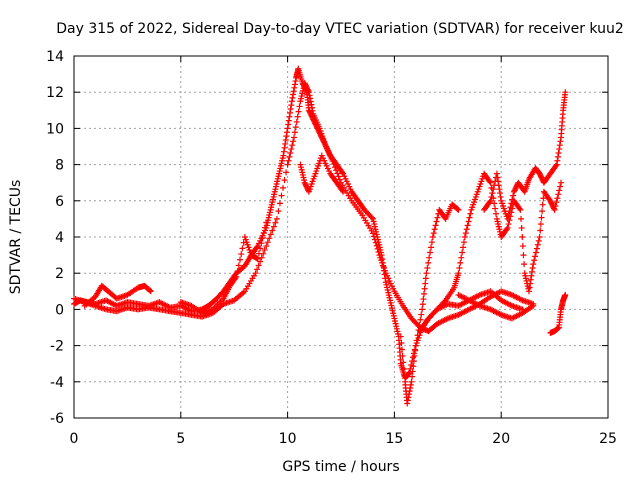 The width and height of the screenshot is (640, 480). I want to click on y-tick-label: 12, so click(55, 93).